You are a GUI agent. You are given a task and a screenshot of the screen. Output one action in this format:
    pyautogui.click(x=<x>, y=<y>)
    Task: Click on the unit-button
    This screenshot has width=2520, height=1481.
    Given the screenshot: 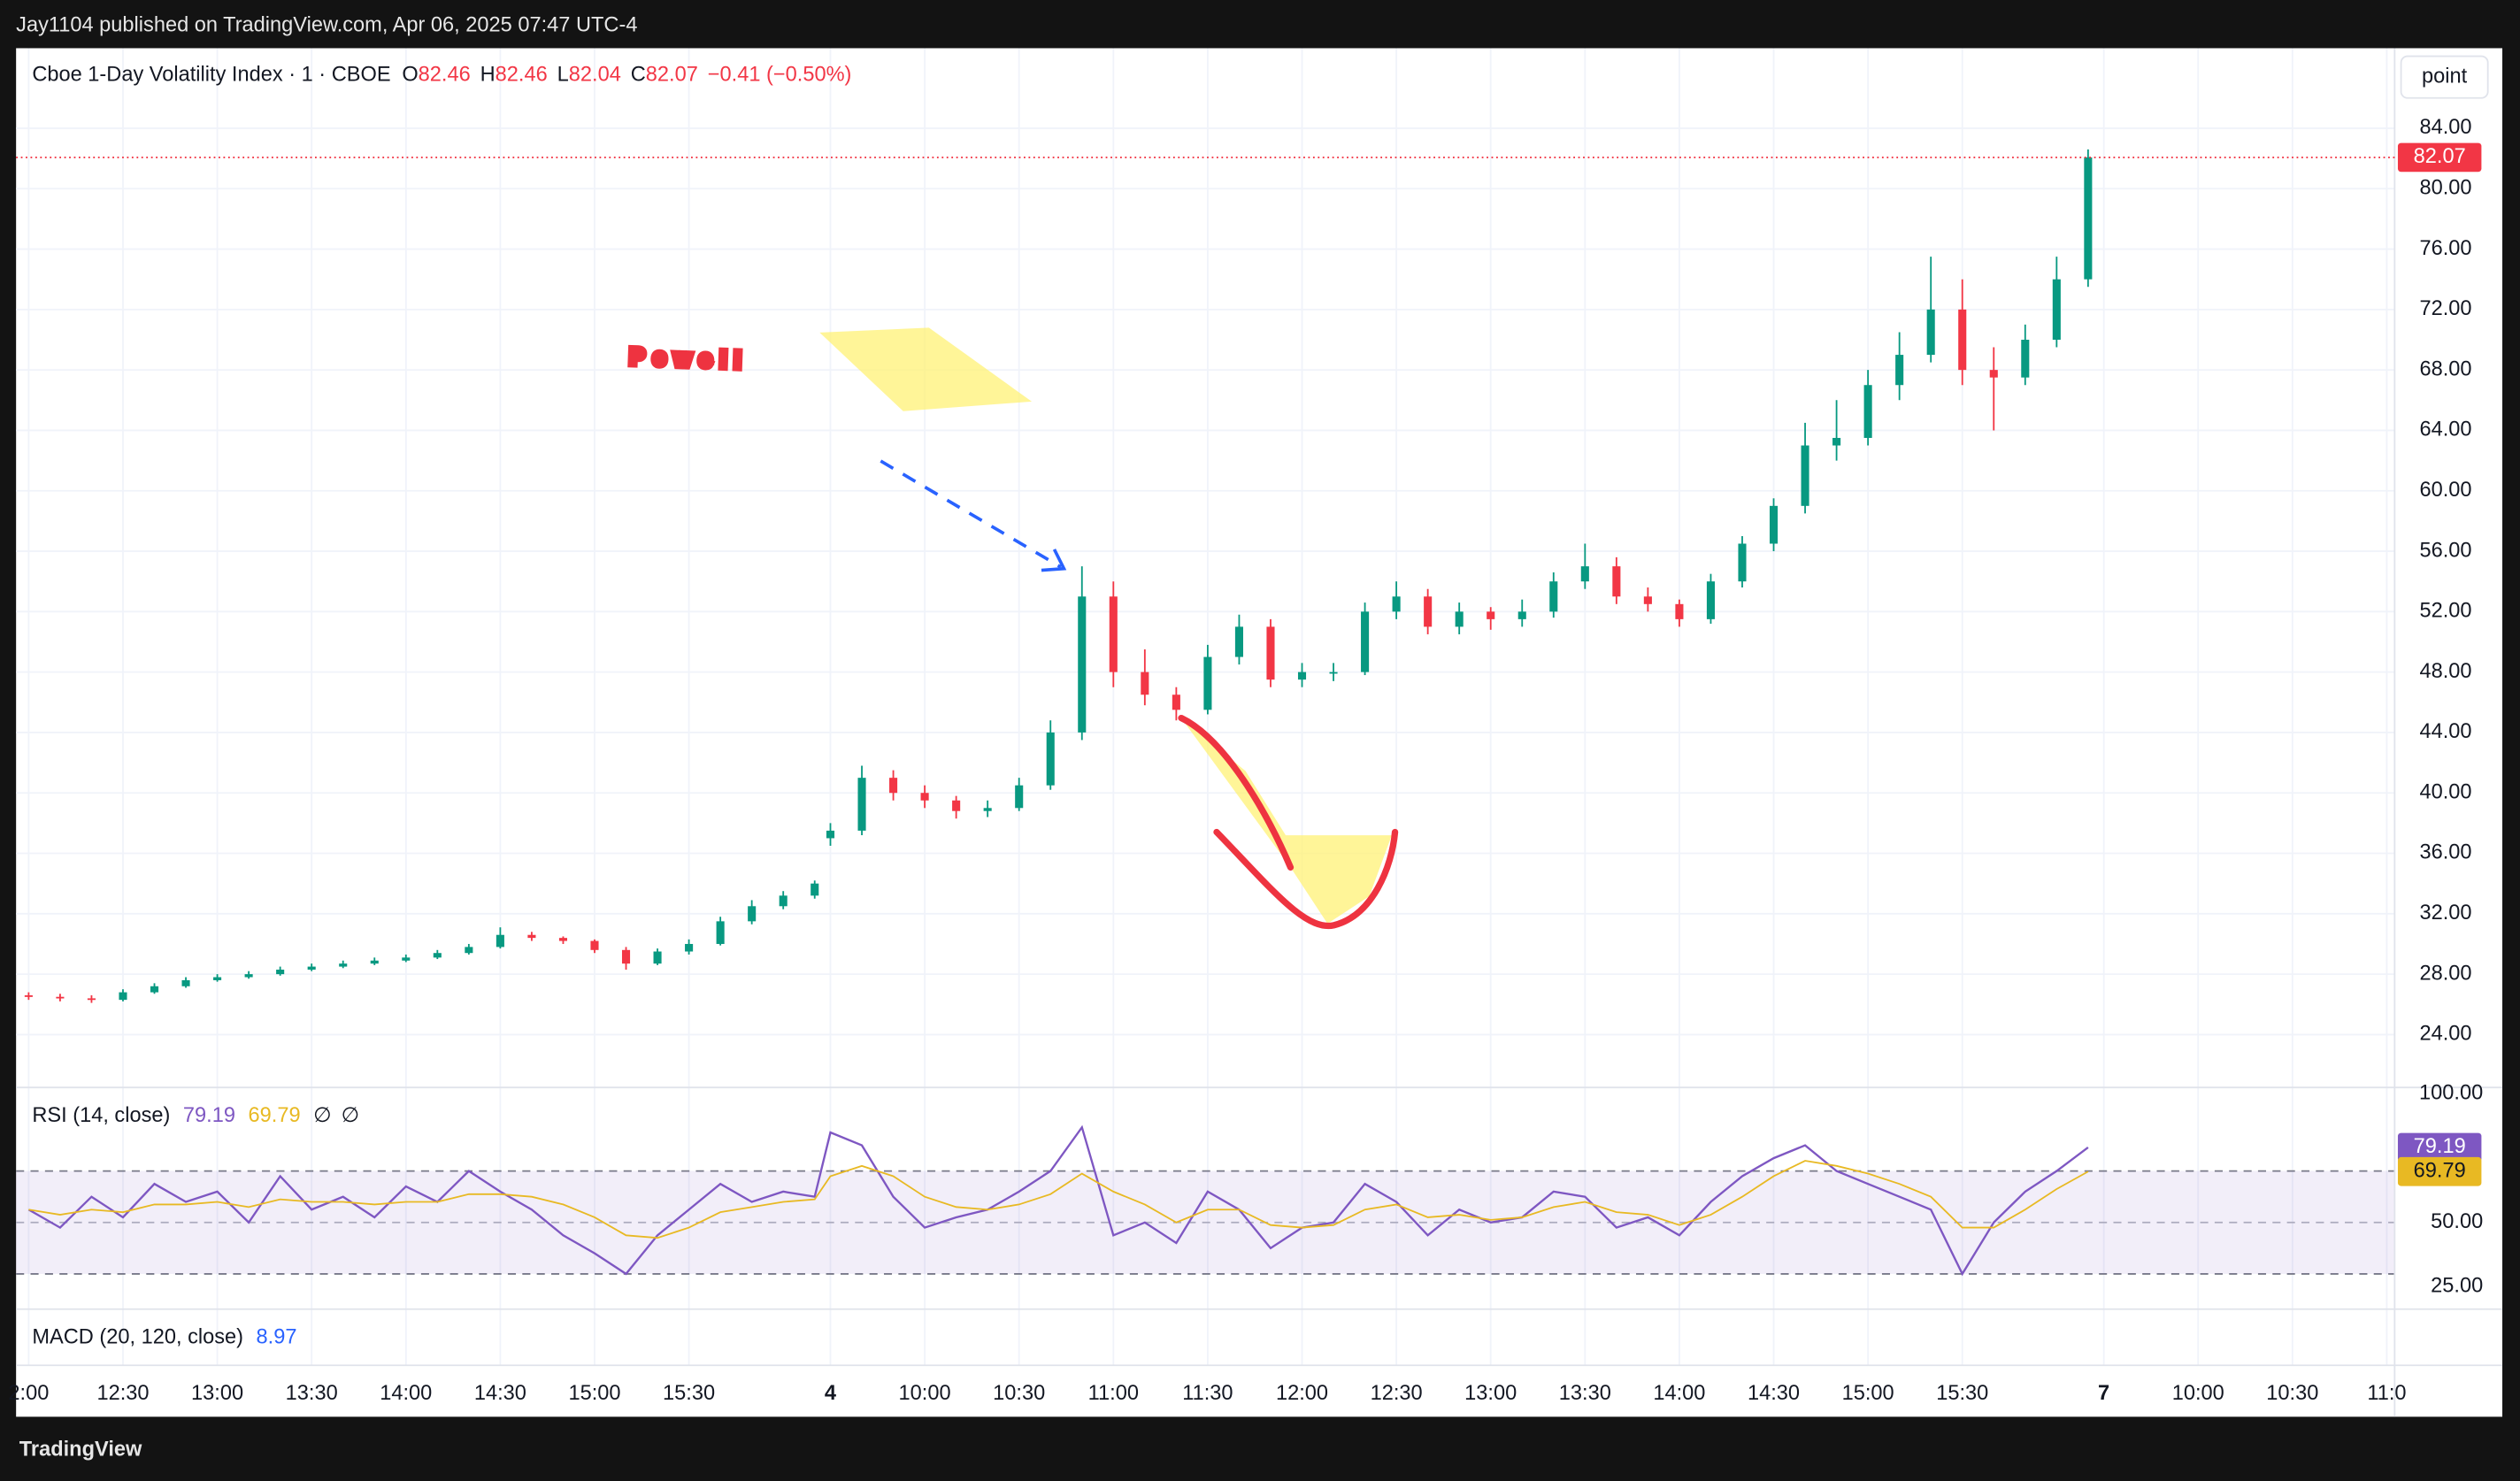 What is the action you would take?
    pyautogui.click(x=2444, y=77)
    